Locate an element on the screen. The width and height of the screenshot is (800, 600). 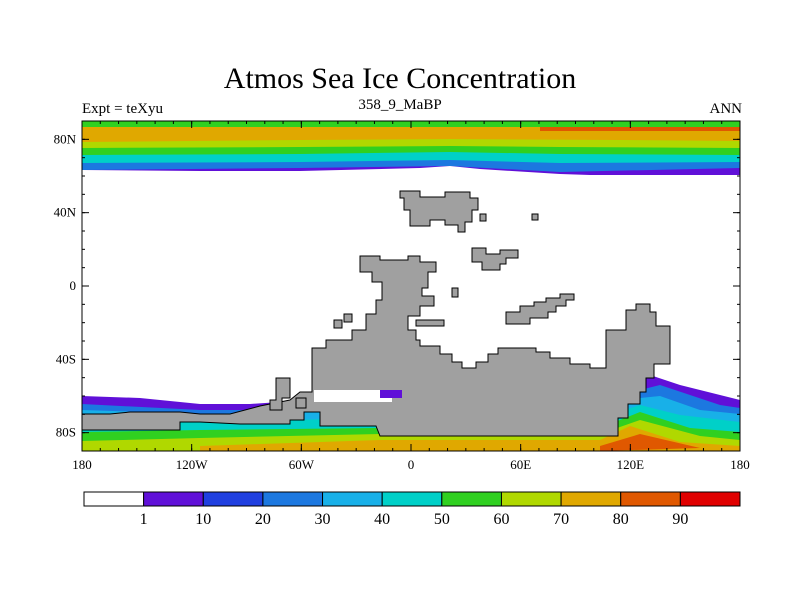
colorbar-label: 10 is located at coordinates (203, 519).